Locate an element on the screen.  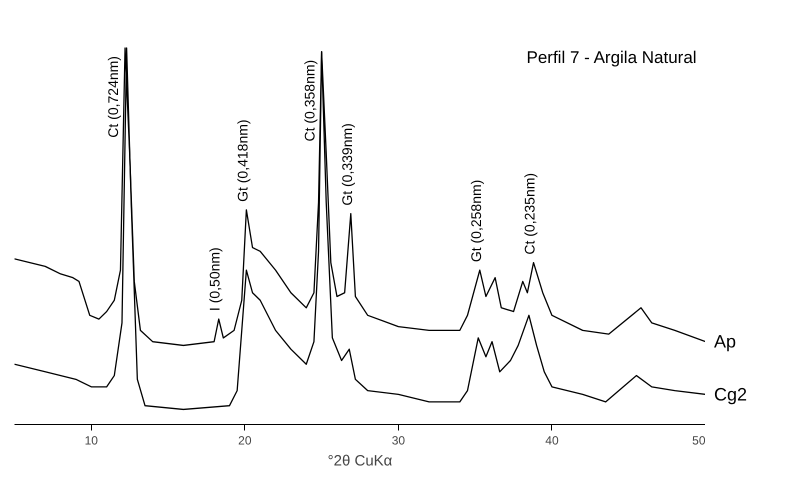
chart-title: Perfil 7 - Argila Natural is located at coordinates (611, 58).